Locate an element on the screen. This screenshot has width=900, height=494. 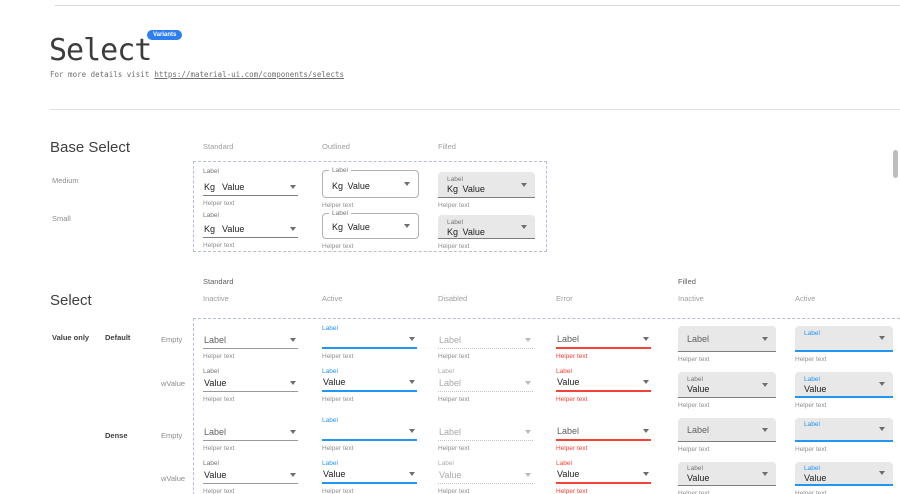
base-select-filled-medium: Label Kg Value Helper text is located at coordinates (486, 188).